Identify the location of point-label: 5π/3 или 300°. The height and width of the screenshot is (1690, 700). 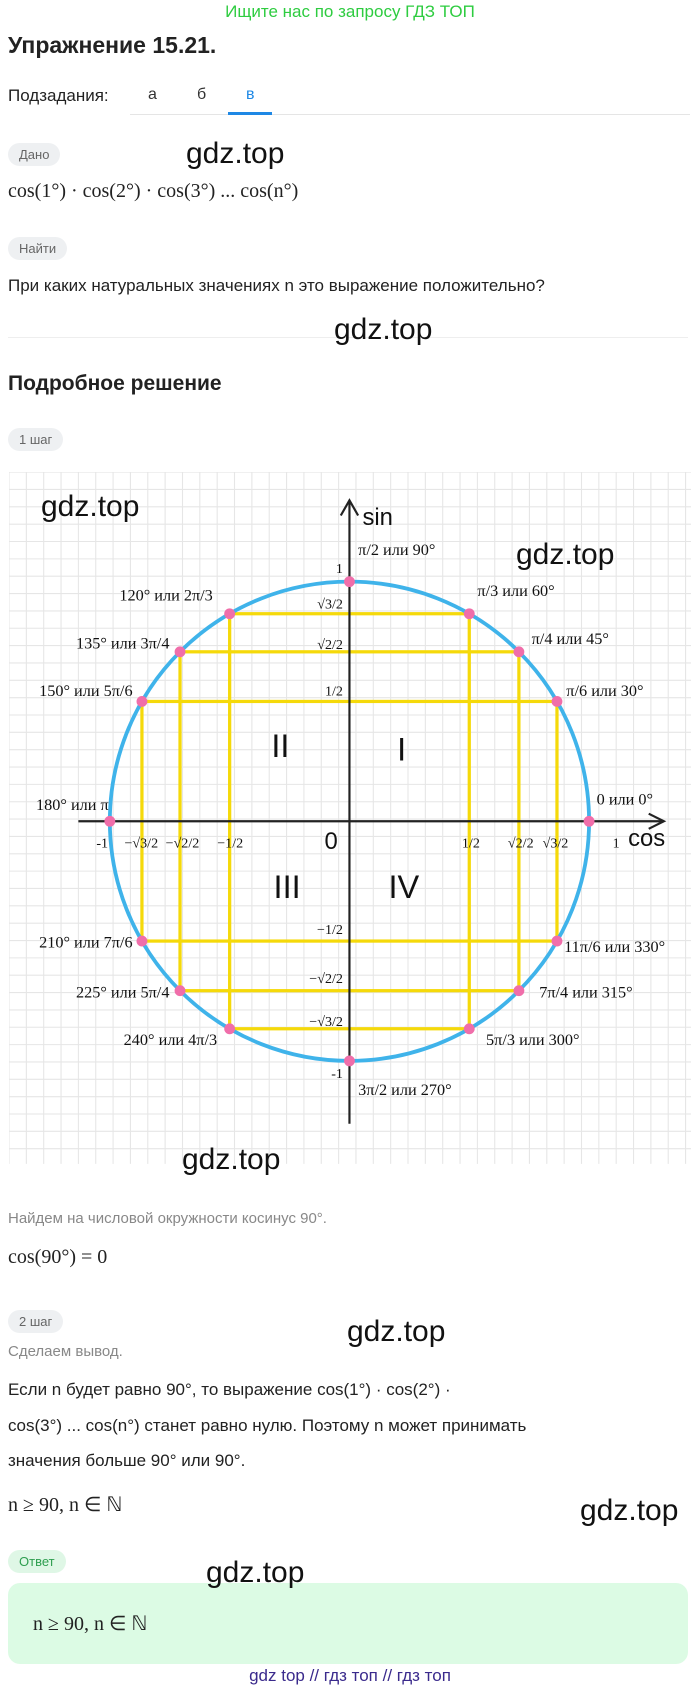
(532, 1040).